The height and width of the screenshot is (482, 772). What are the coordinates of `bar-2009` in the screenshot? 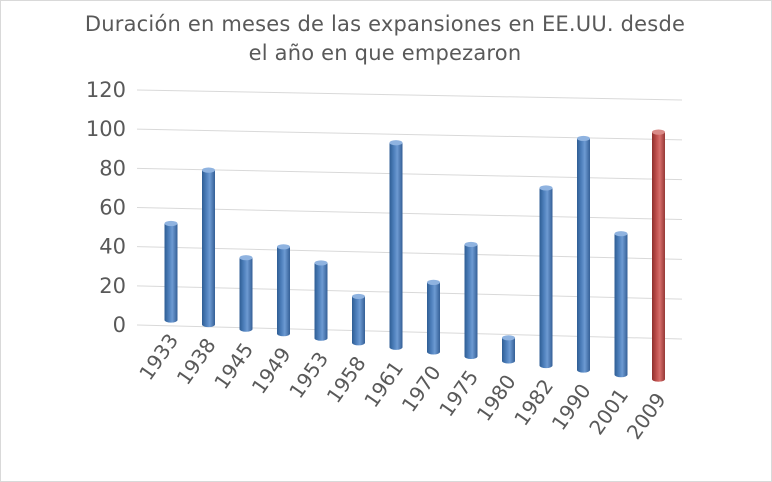 It's located at (658, 255).